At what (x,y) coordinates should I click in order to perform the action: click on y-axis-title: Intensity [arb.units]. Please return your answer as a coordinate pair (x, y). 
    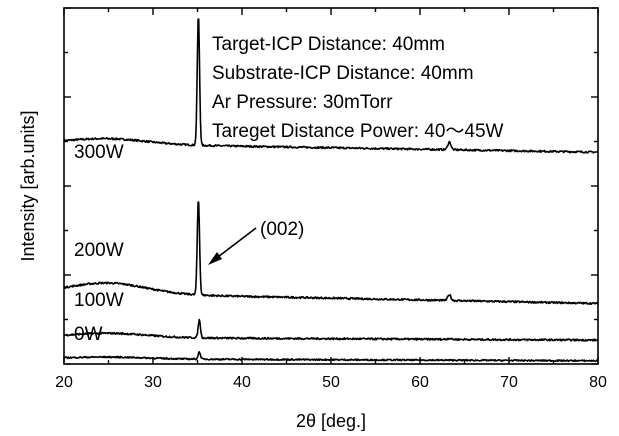
    Looking at the image, I should click on (28, 185).